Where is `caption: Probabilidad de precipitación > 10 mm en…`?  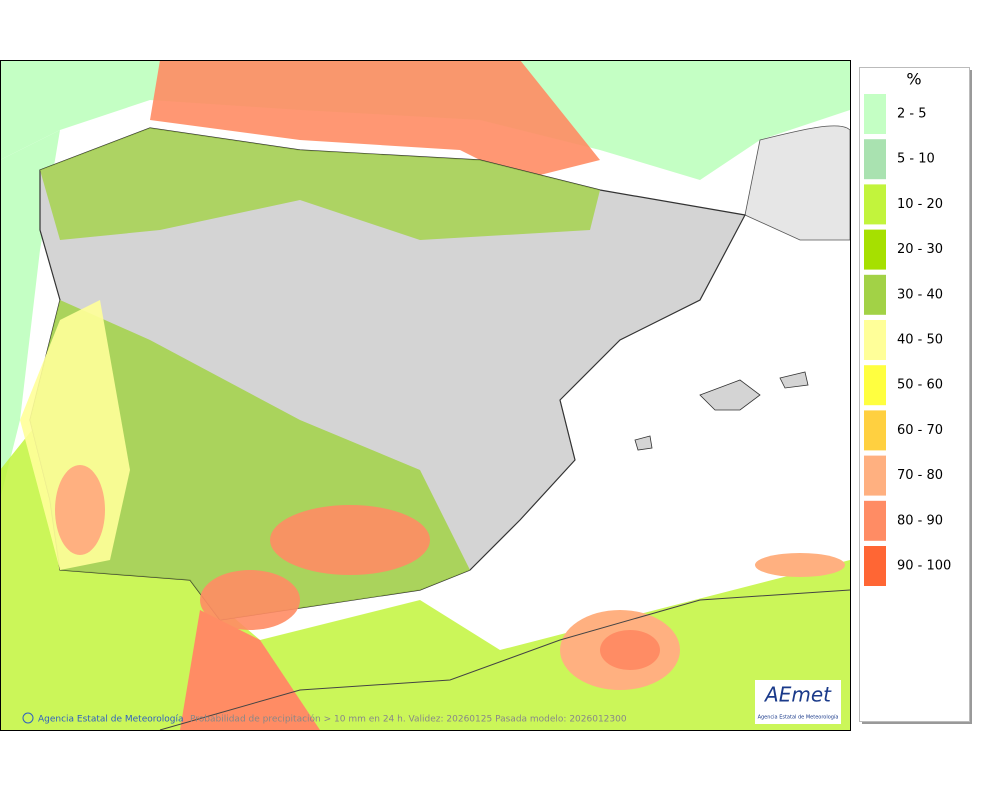
caption: Probabilidad de precipitación > 10 mm en… is located at coordinates (408, 719).